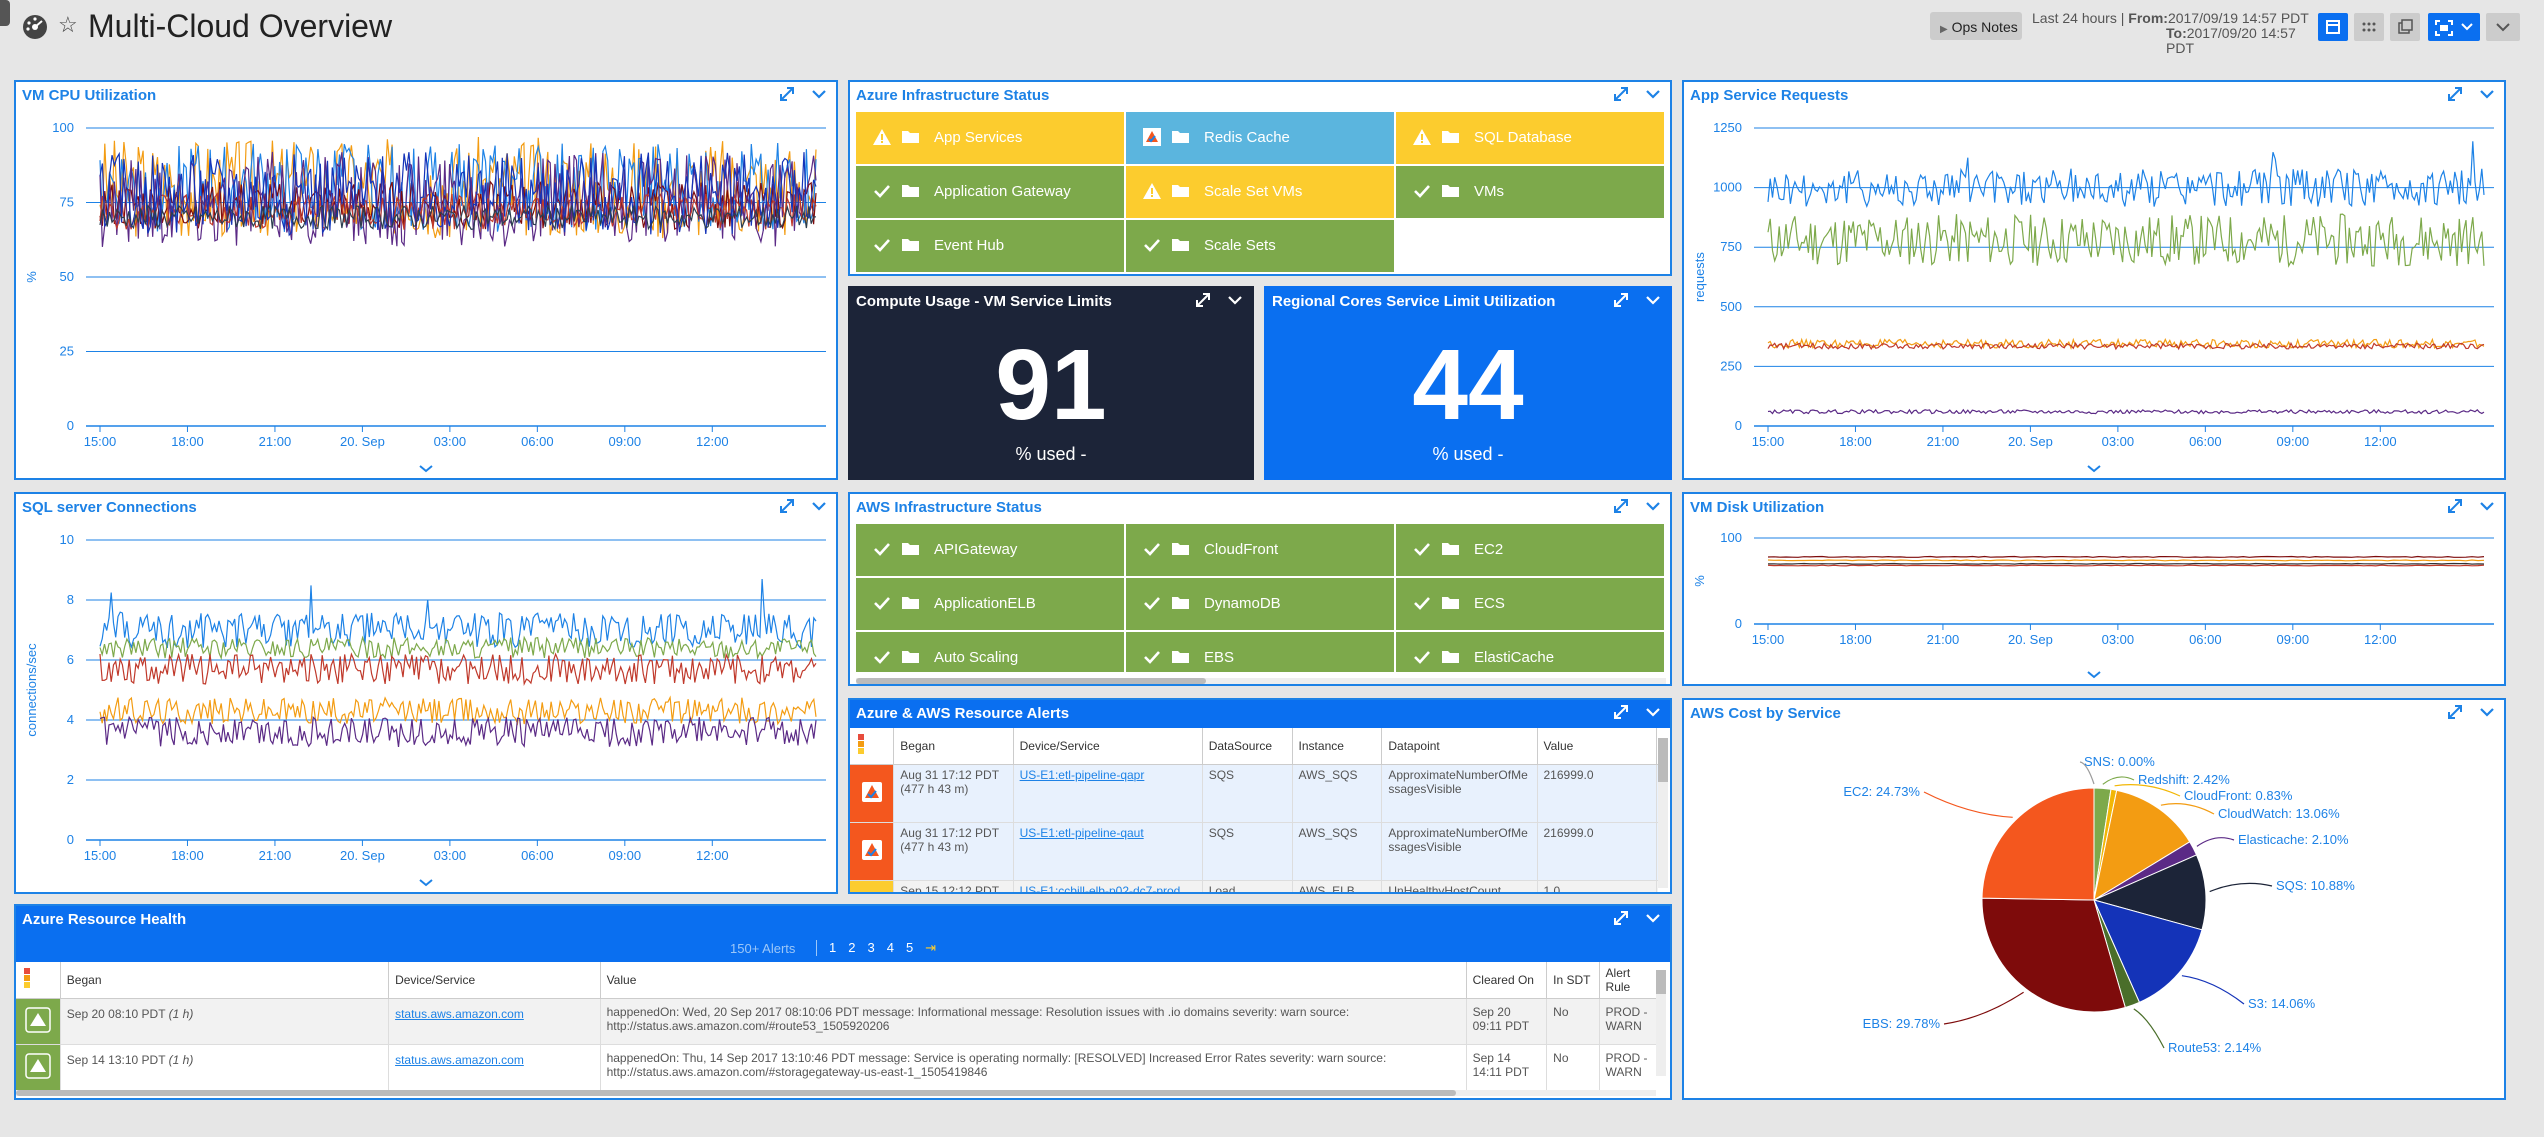  What do you see at coordinates (833, 947) in the screenshot?
I see `page-link: 1` at bounding box center [833, 947].